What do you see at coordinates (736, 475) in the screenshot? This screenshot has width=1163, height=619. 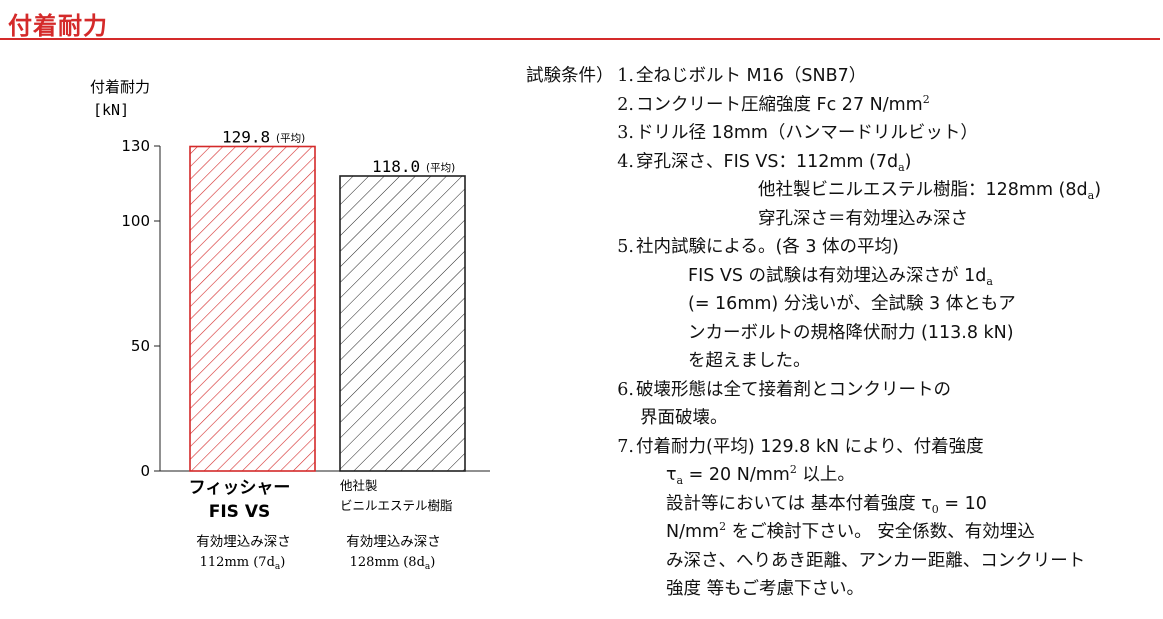 I see `condition-text-part: = 20 N/mm` at bounding box center [736, 475].